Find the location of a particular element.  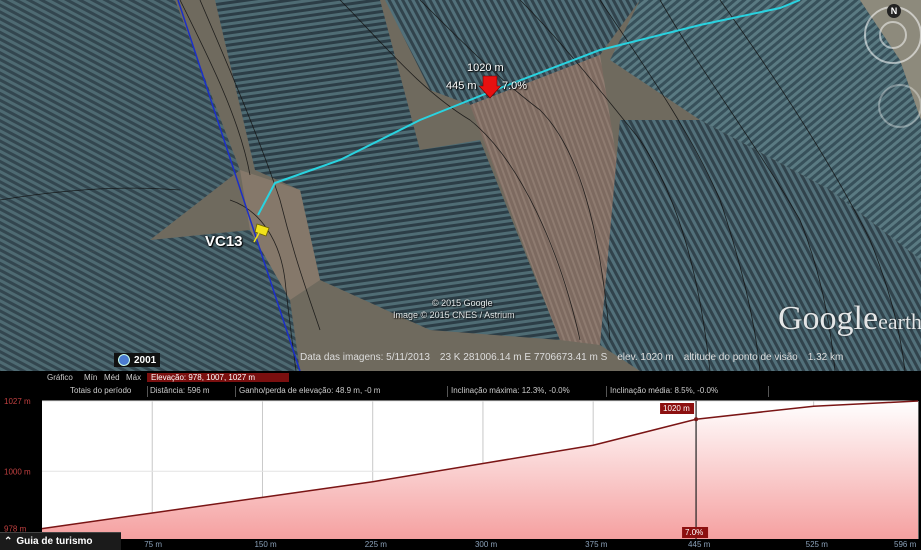

image-date: Data das imagens: 5/11/2013 is located at coordinates (365, 357).